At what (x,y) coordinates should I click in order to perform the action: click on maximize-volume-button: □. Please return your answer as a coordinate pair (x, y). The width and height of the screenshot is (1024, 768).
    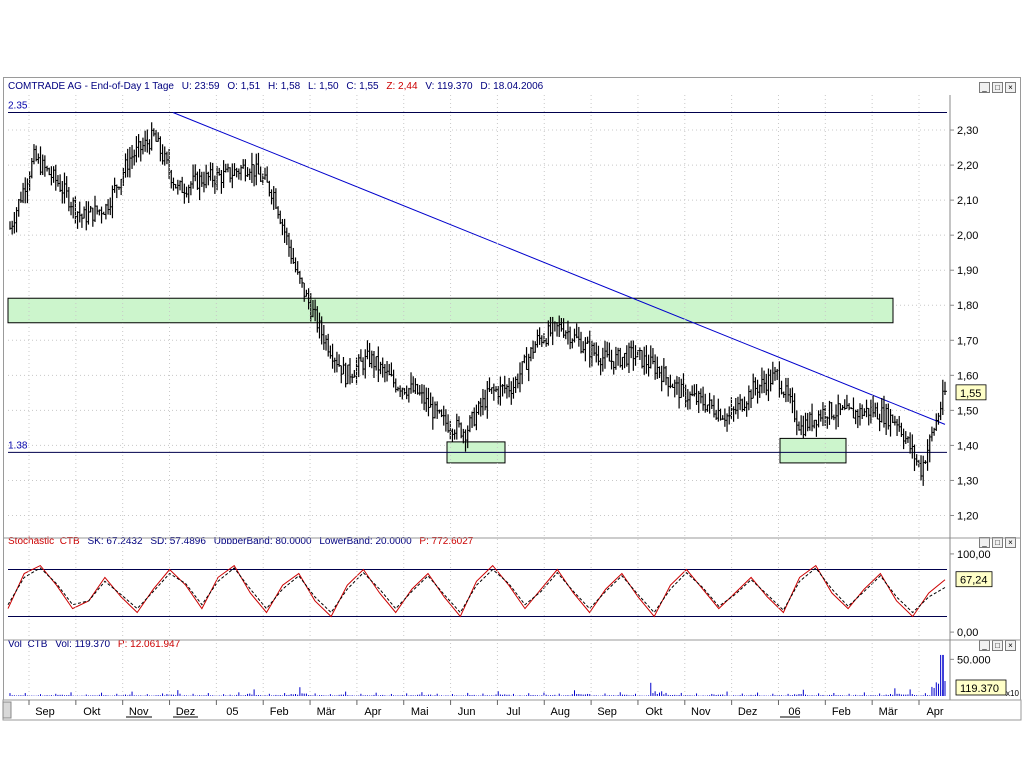
    Looking at the image, I should click on (997, 645).